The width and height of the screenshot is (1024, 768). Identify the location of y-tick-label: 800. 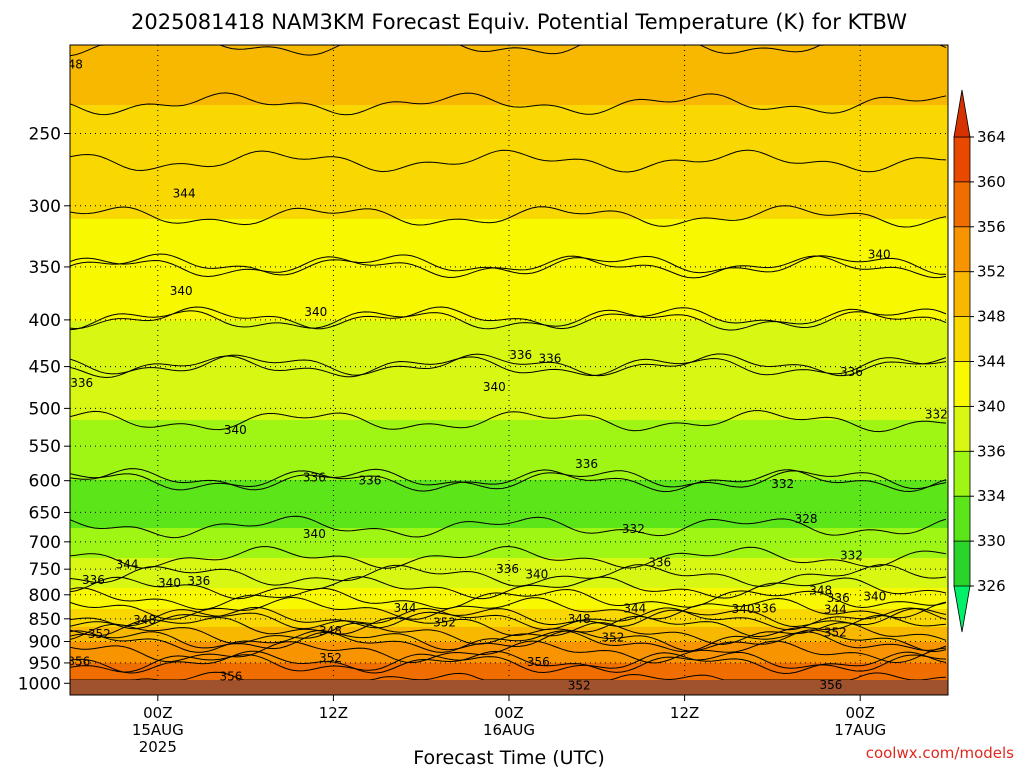
(45, 596).